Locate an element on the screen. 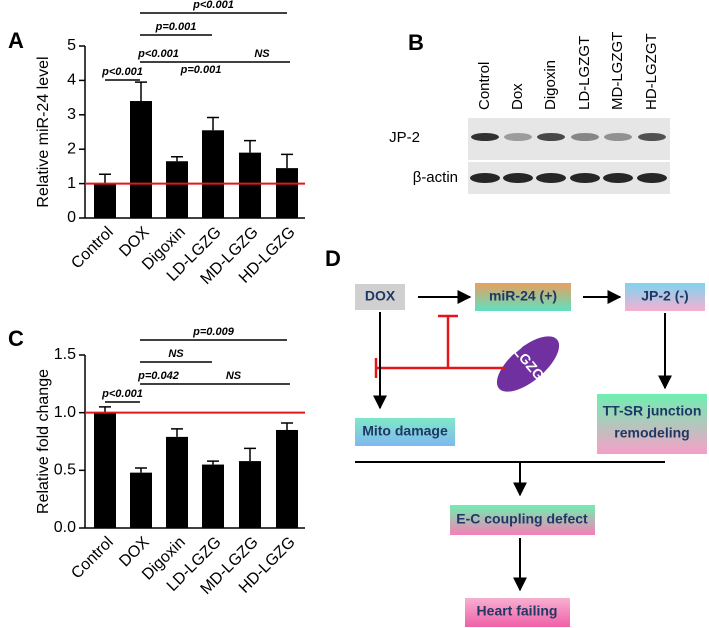 This screenshot has width=709, height=628. panel-letter: A is located at coordinates (16, 40).